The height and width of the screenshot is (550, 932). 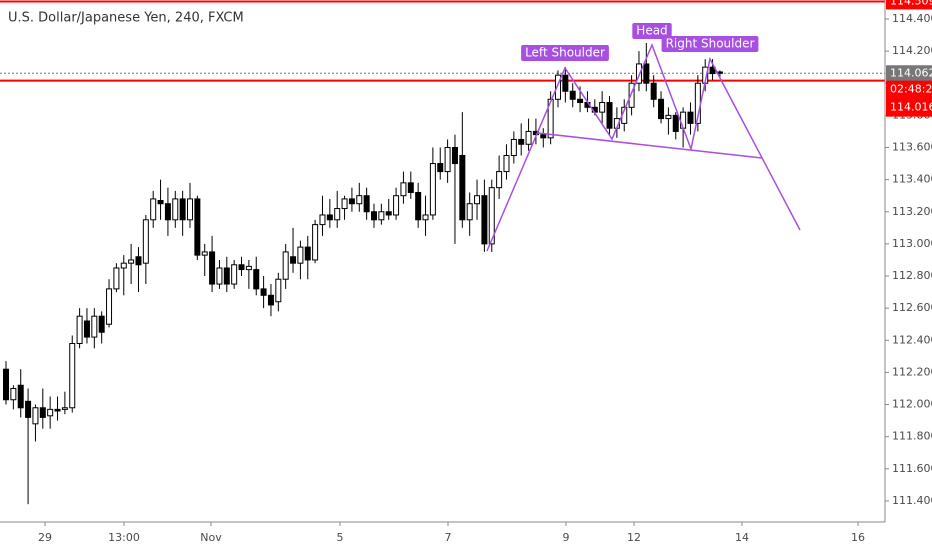 I want to click on y-tick-label: 112.400, so click(x=912, y=339).